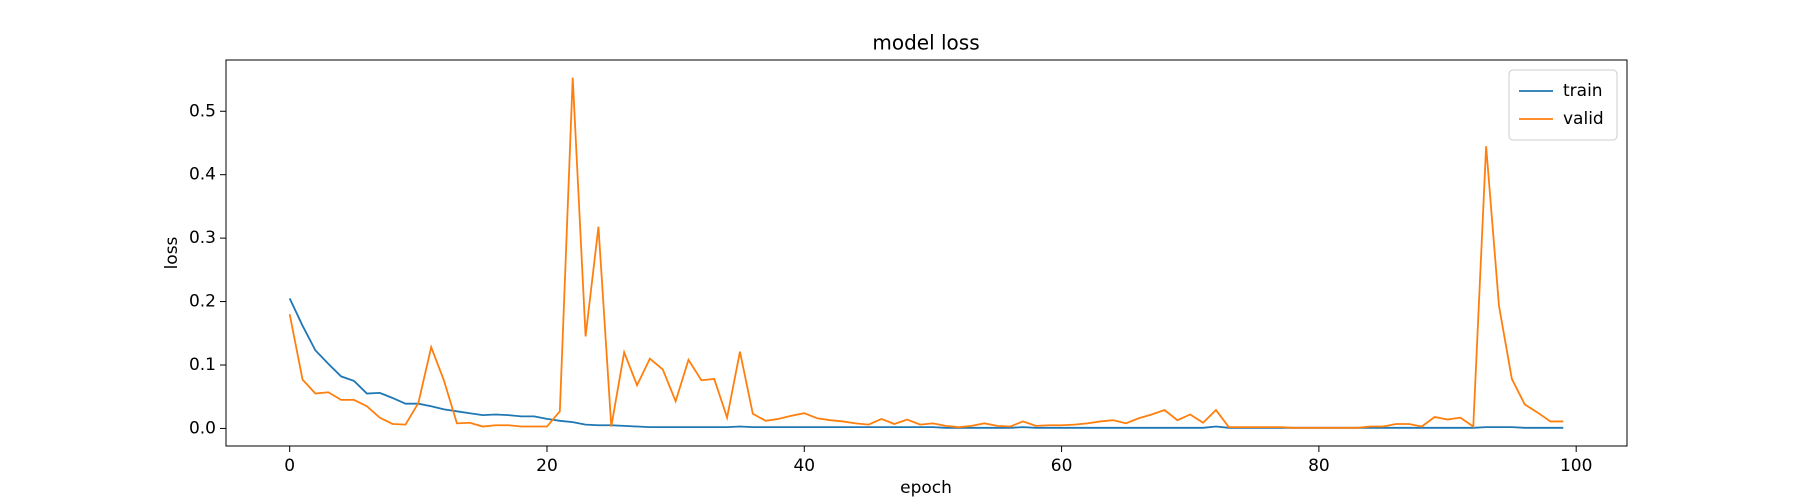  Describe the element at coordinates (202, 238) in the screenshot. I see `y-tick-label: 0.3` at that location.